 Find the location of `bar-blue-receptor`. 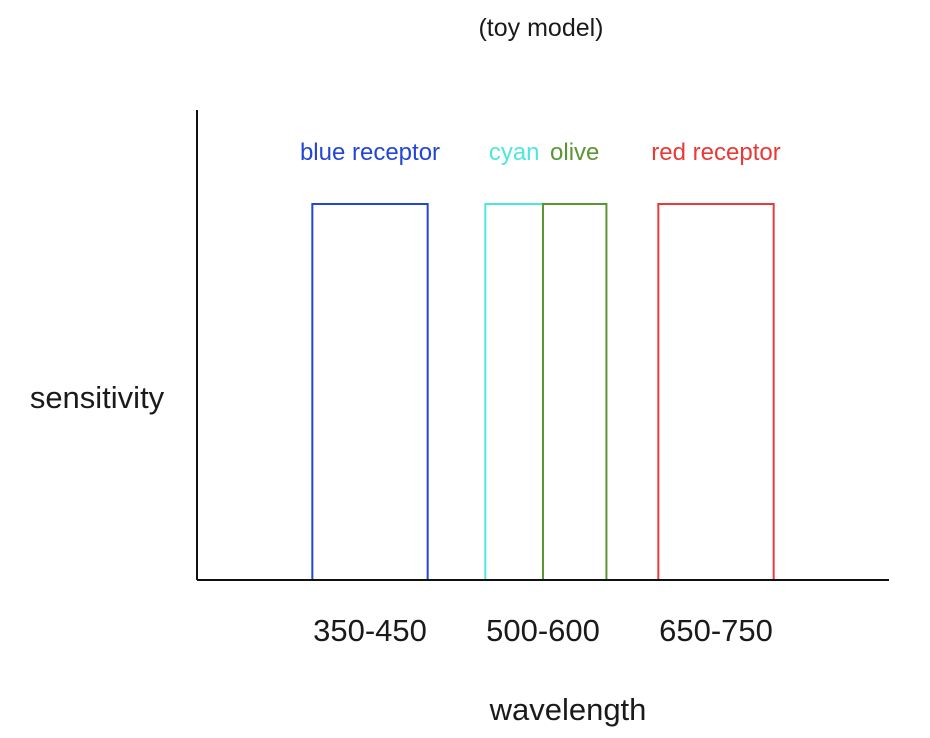

bar-blue-receptor is located at coordinates (370, 392).